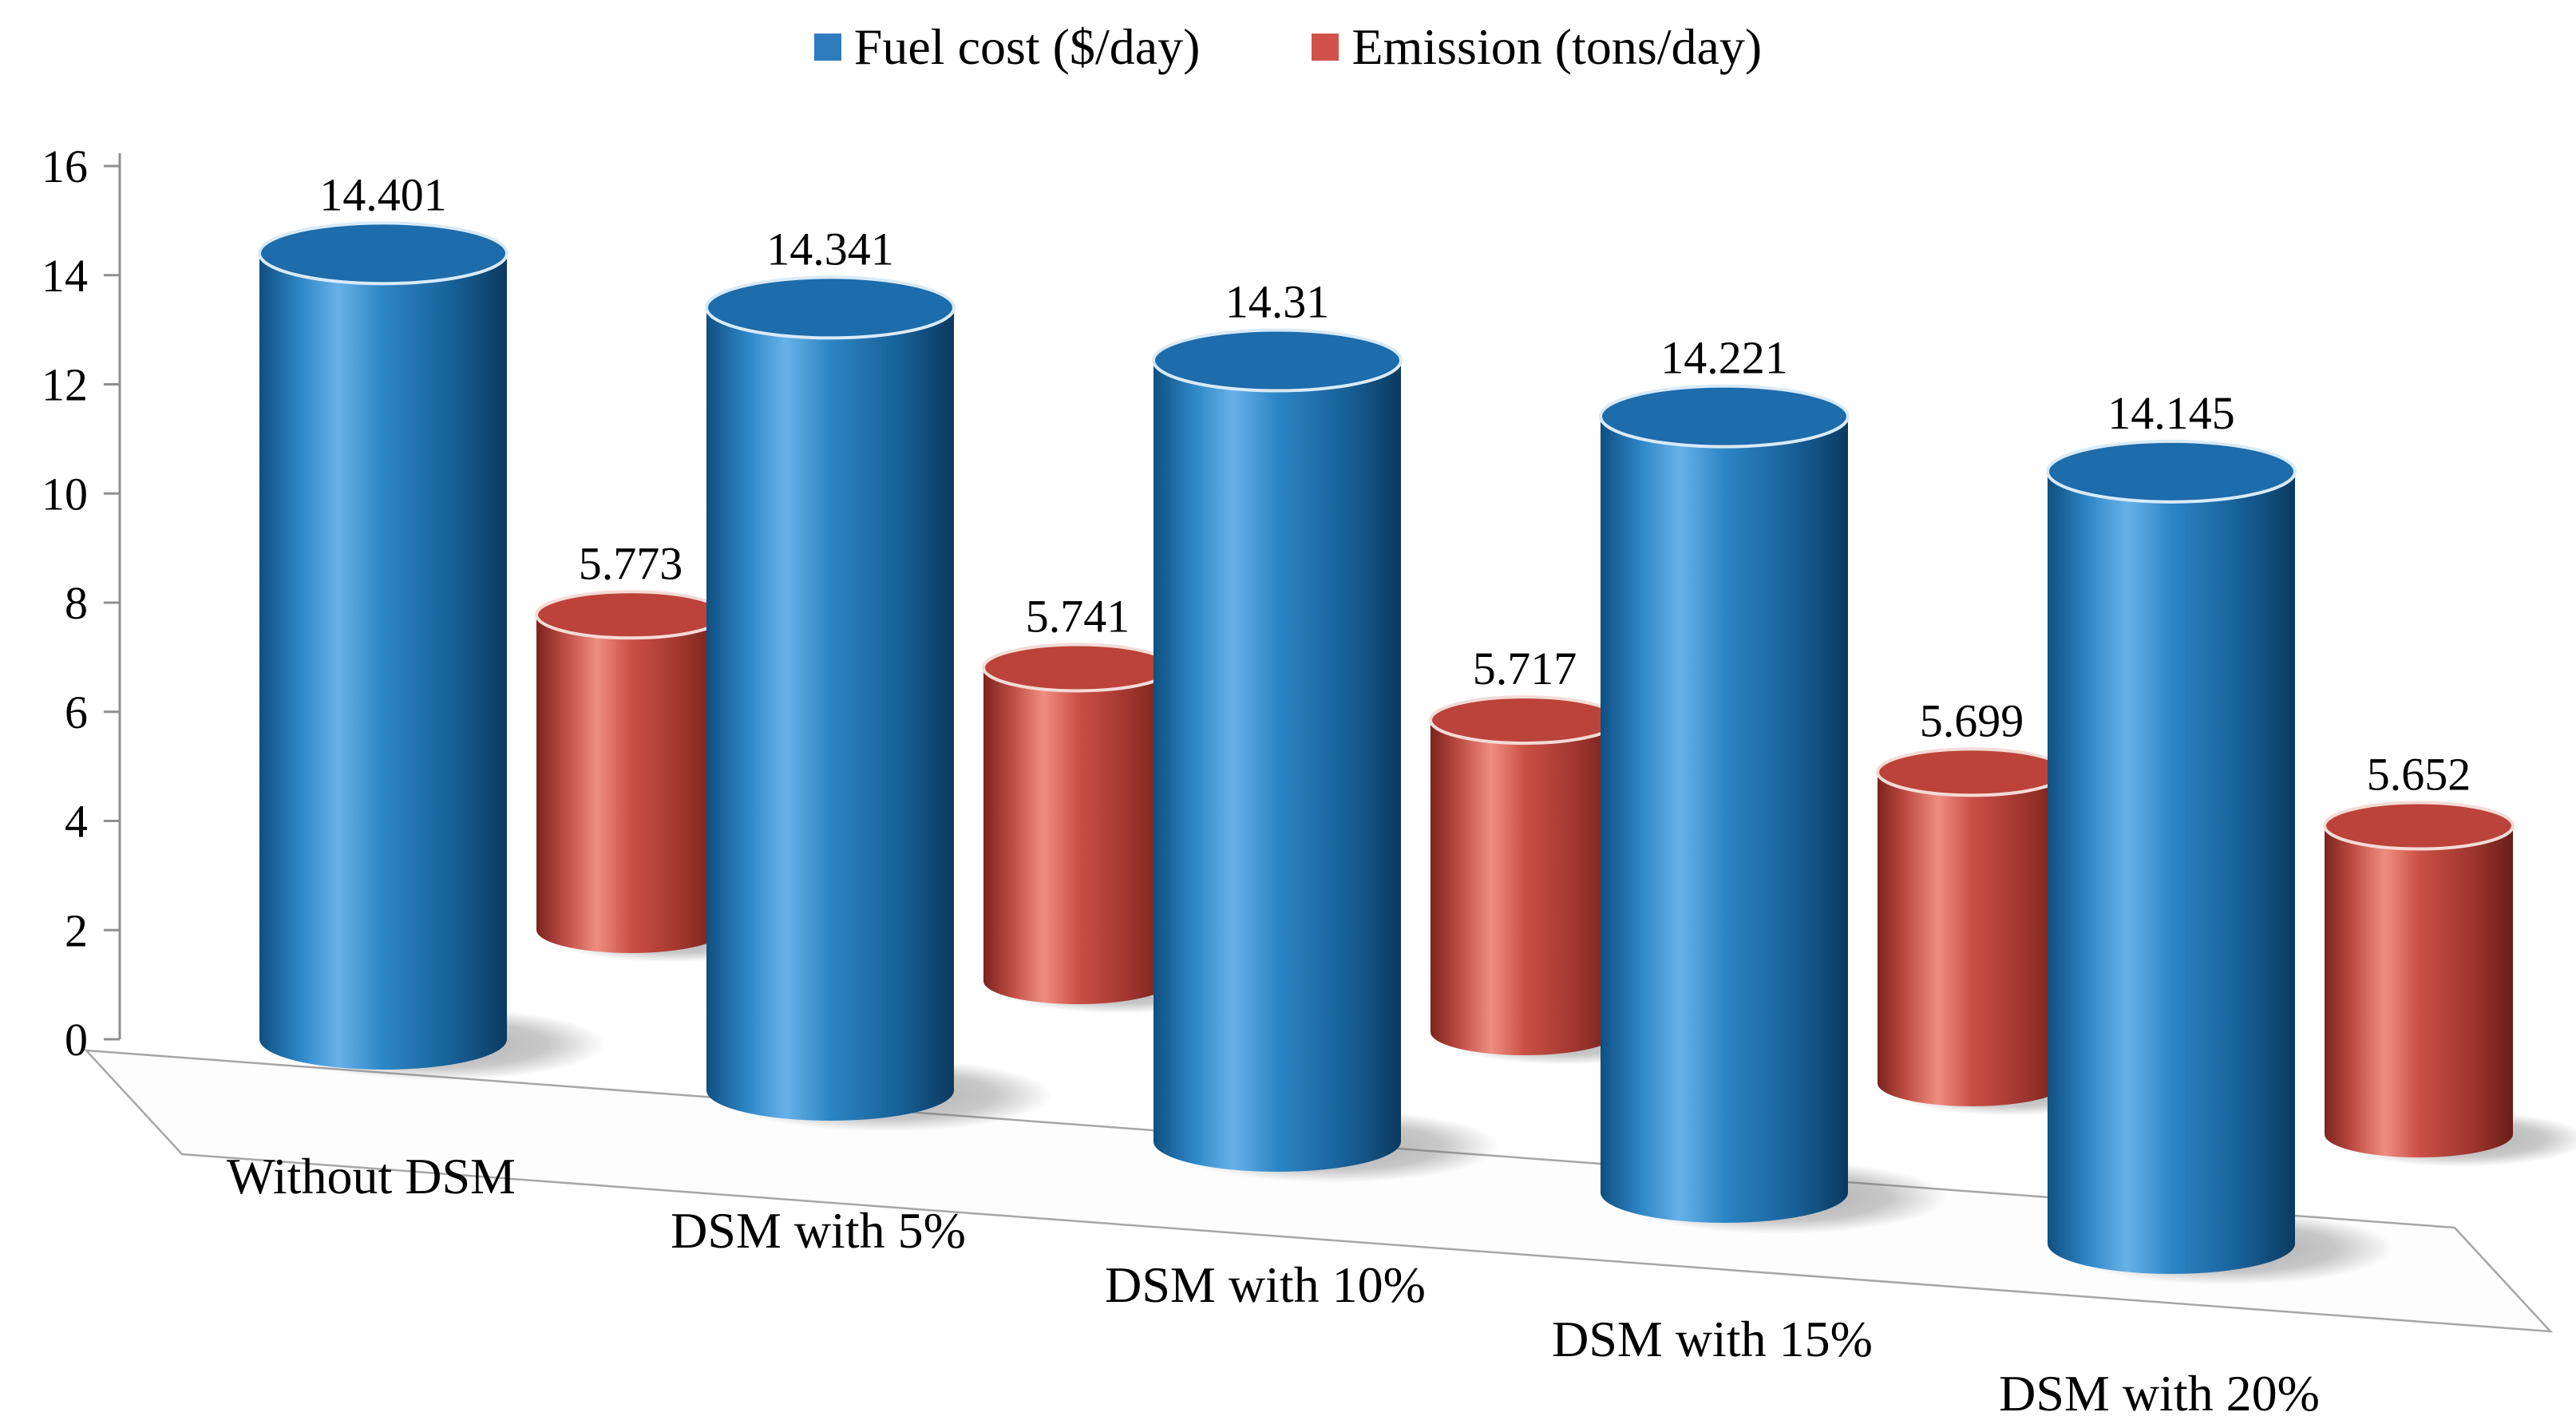 Image resolution: width=2576 pixels, height=1420 pixels. Describe the element at coordinates (2171, 413) in the screenshot. I see `value-label-fuel-cost-4: 14.145` at that location.